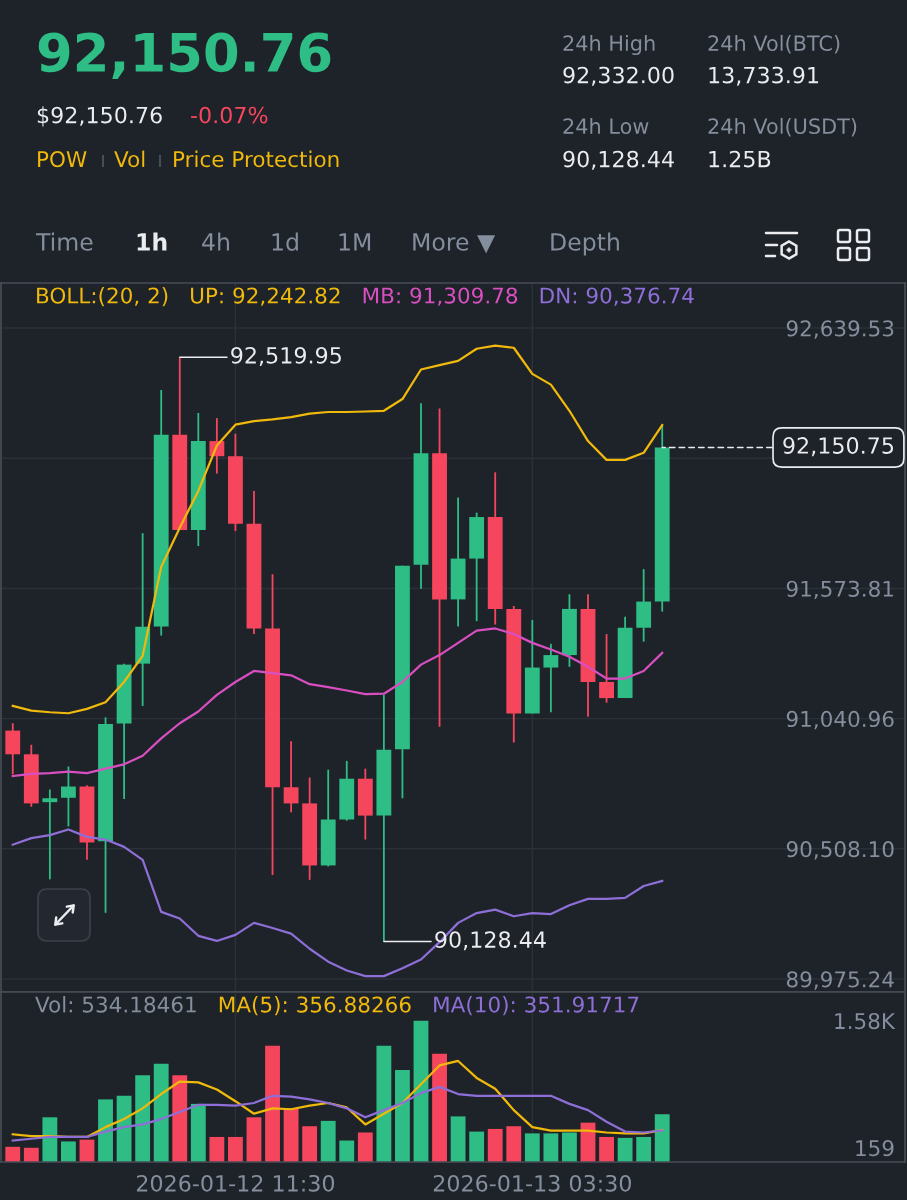  Describe the element at coordinates (782, 127) in the screenshot. I see `text: 24h Vol(USDT)` at that location.